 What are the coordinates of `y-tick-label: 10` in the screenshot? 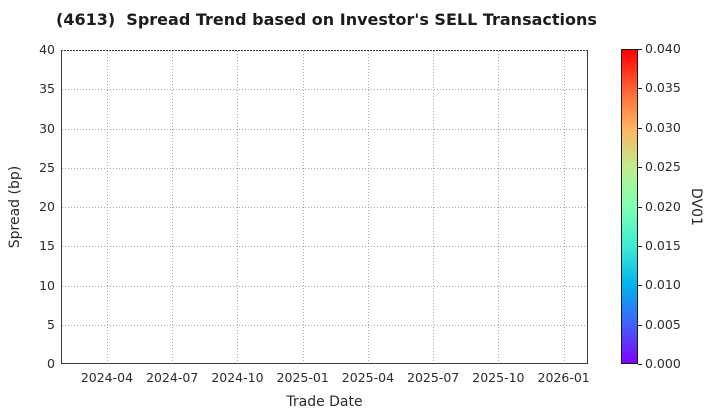 It's located at (47, 285).